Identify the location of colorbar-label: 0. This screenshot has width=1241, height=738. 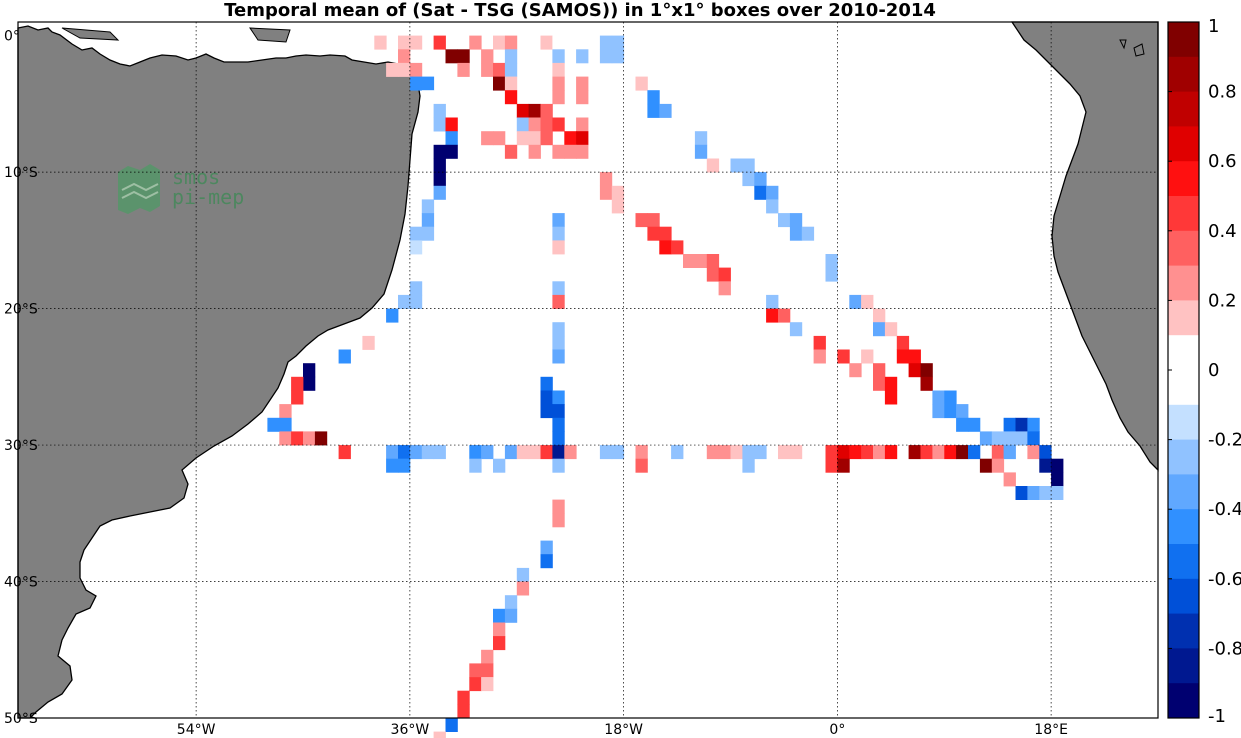
(1213, 370).